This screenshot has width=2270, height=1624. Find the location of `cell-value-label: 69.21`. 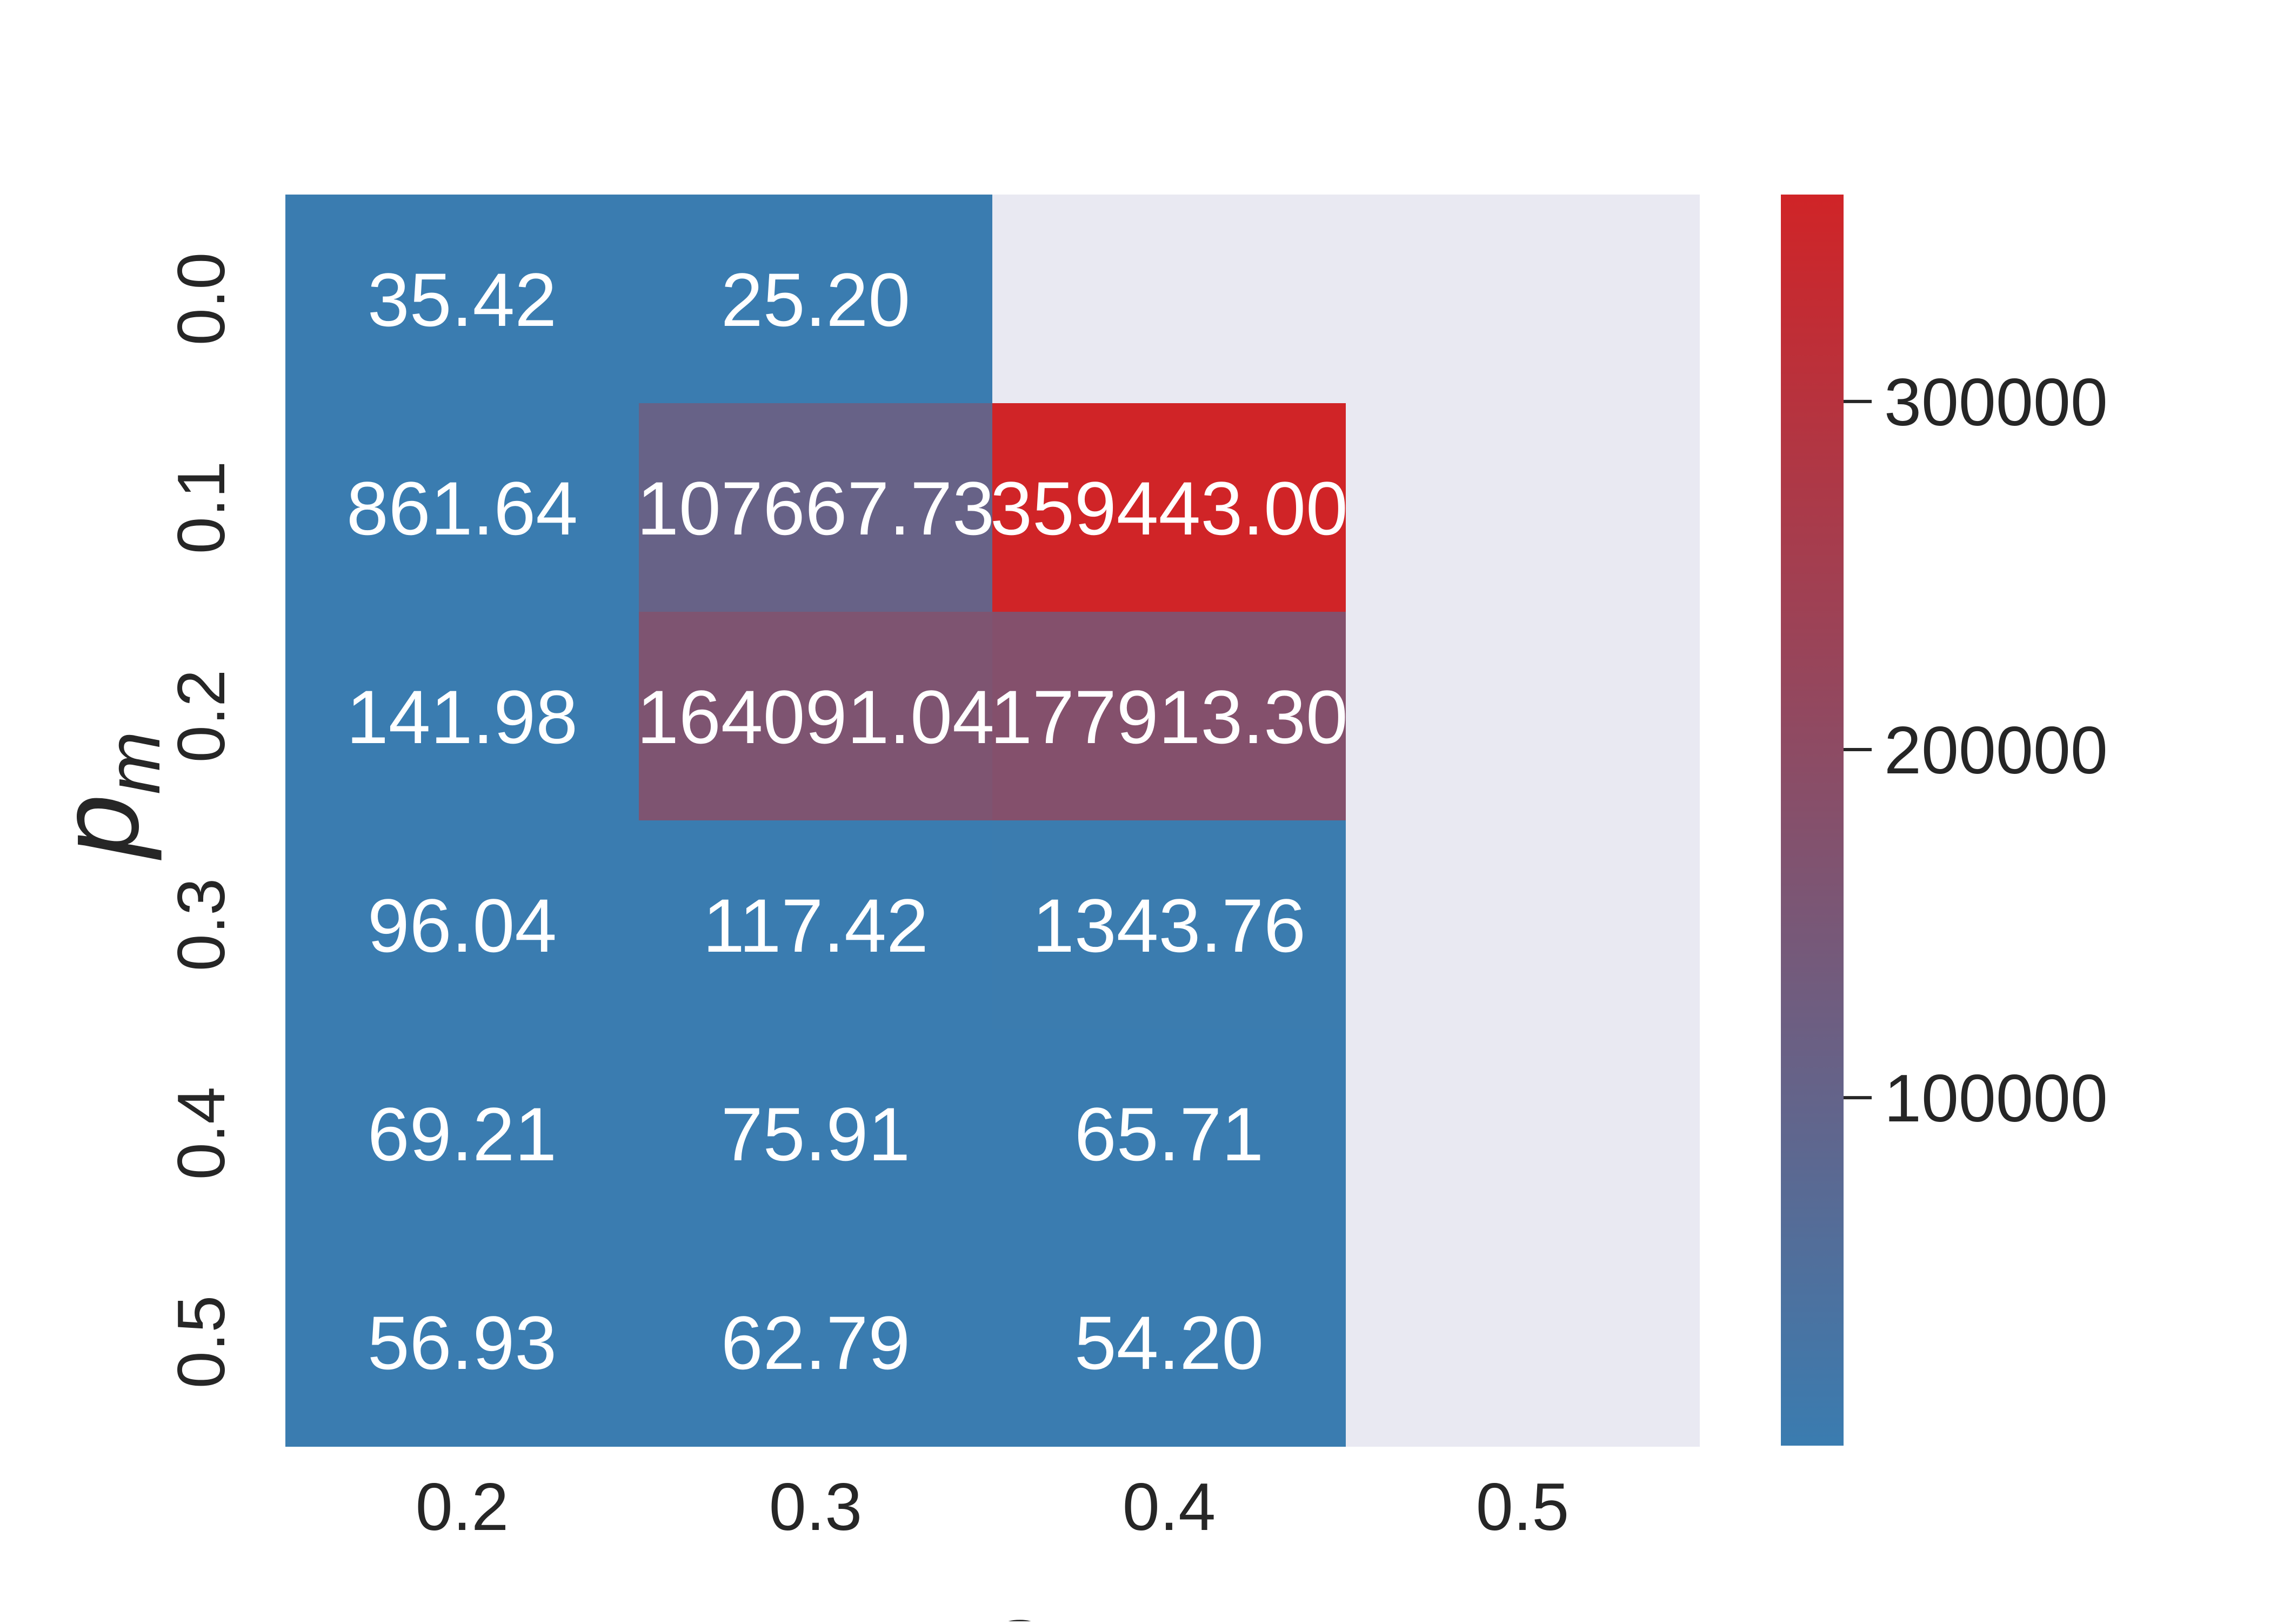

cell-value-label: 69.21 is located at coordinates (462, 1134).